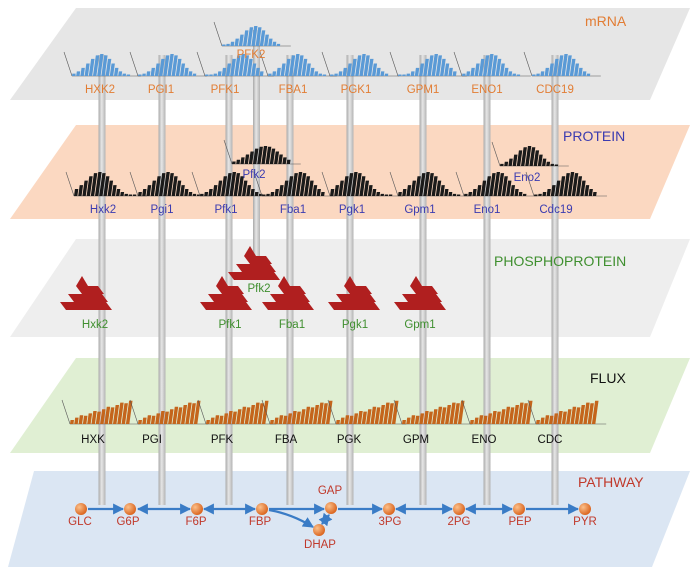  What do you see at coordinates (389, 522) in the screenshot?
I see `pathway-node-label: 3PG` at bounding box center [389, 522].